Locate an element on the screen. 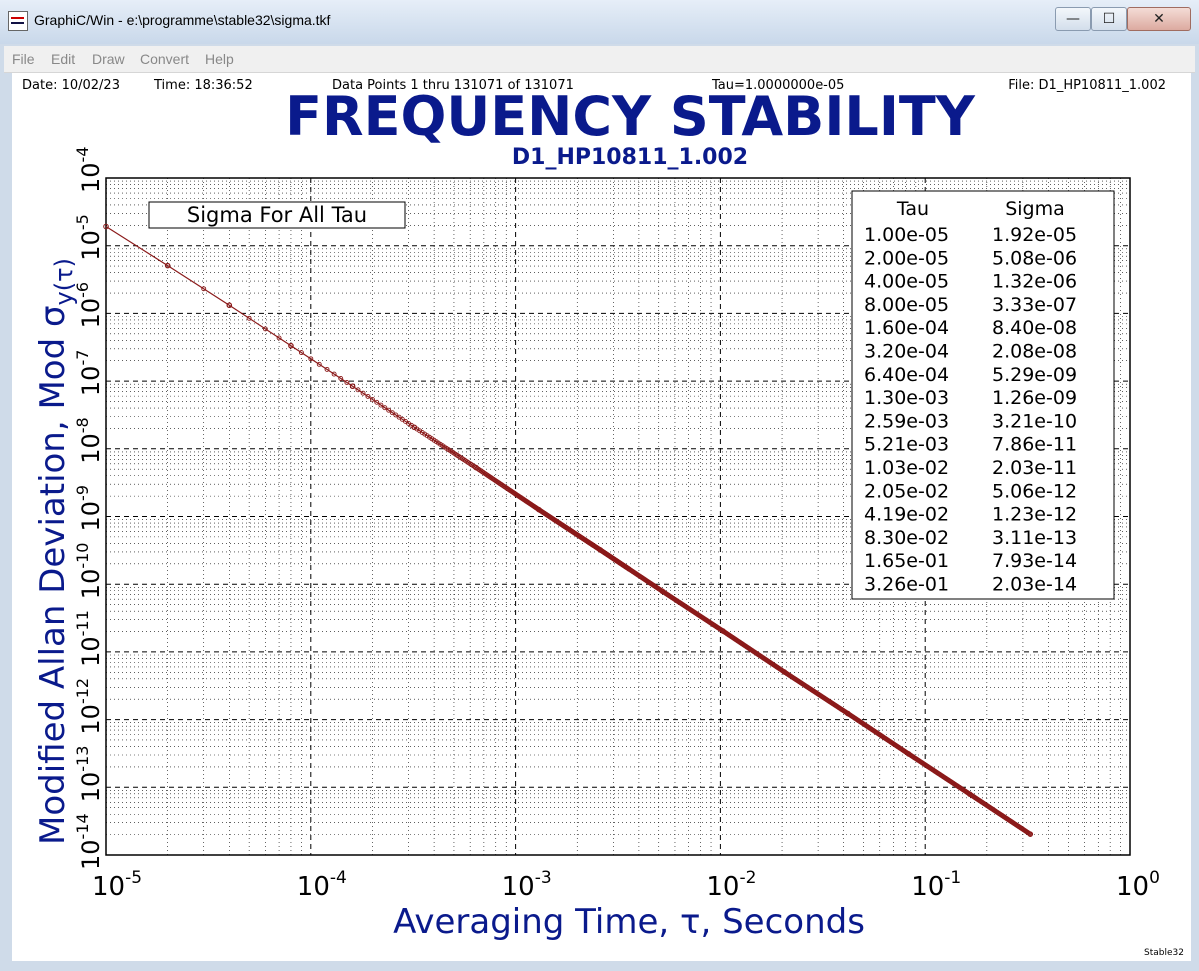  maximize-button: ☐ is located at coordinates (1109, 19).